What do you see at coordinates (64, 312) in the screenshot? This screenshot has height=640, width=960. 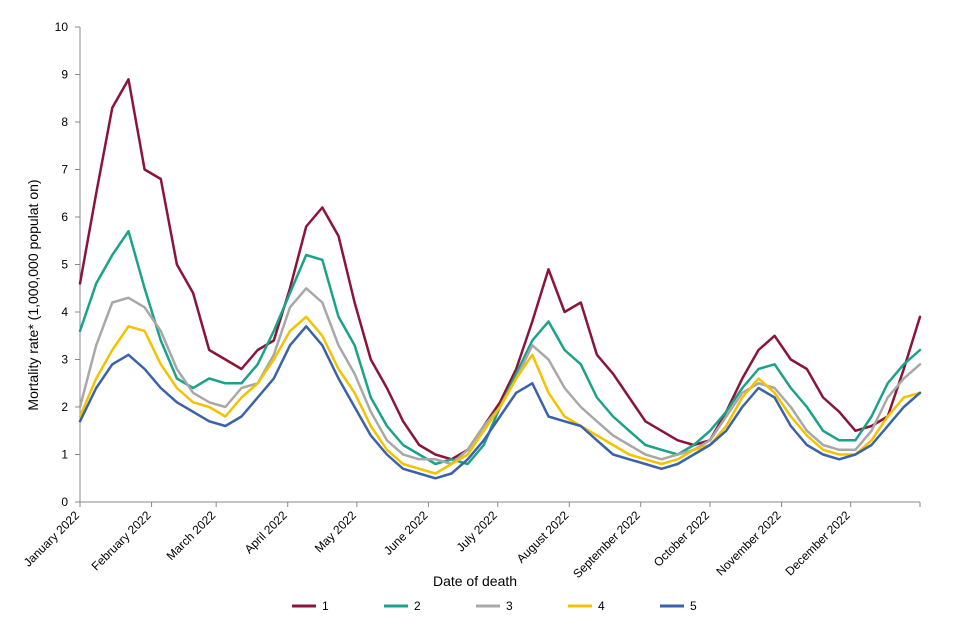 I see `y-tick-label: 4` at bounding box center [64, 312].